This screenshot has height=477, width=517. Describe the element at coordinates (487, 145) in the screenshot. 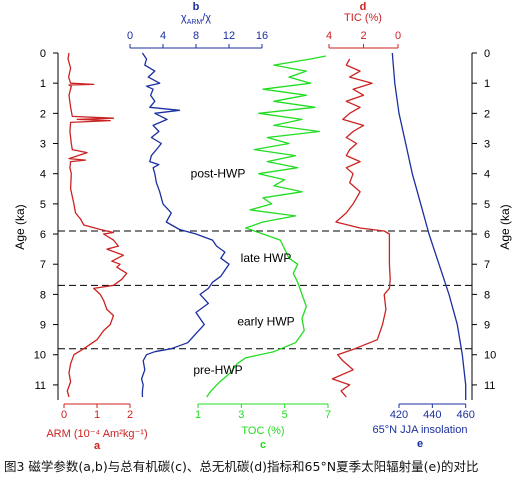

I see `right-tick-label: 3` at that location.